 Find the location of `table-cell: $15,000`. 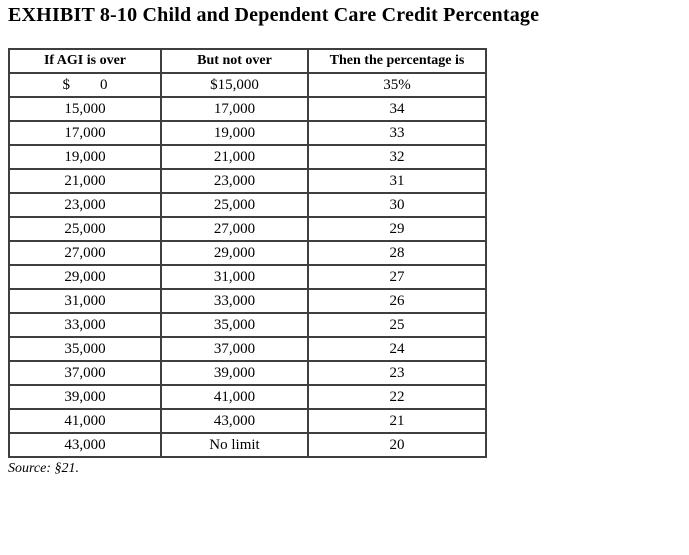

table-cell: $15,000 is located at coordinates (234, 85).